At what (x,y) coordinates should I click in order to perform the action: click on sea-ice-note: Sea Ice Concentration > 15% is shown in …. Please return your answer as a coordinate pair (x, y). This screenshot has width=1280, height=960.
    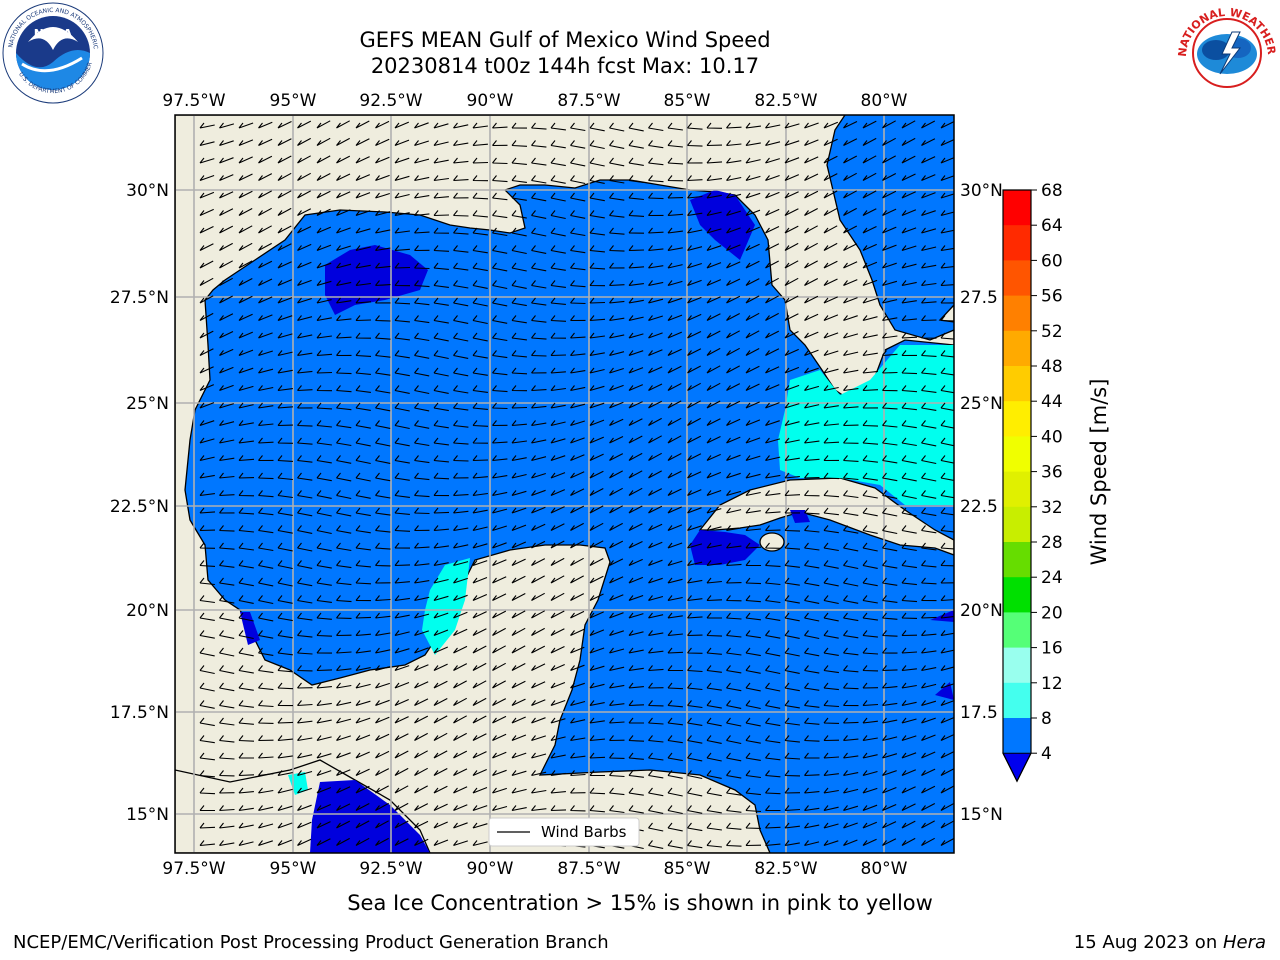
    Looking at the image, I should click on (640, 903).